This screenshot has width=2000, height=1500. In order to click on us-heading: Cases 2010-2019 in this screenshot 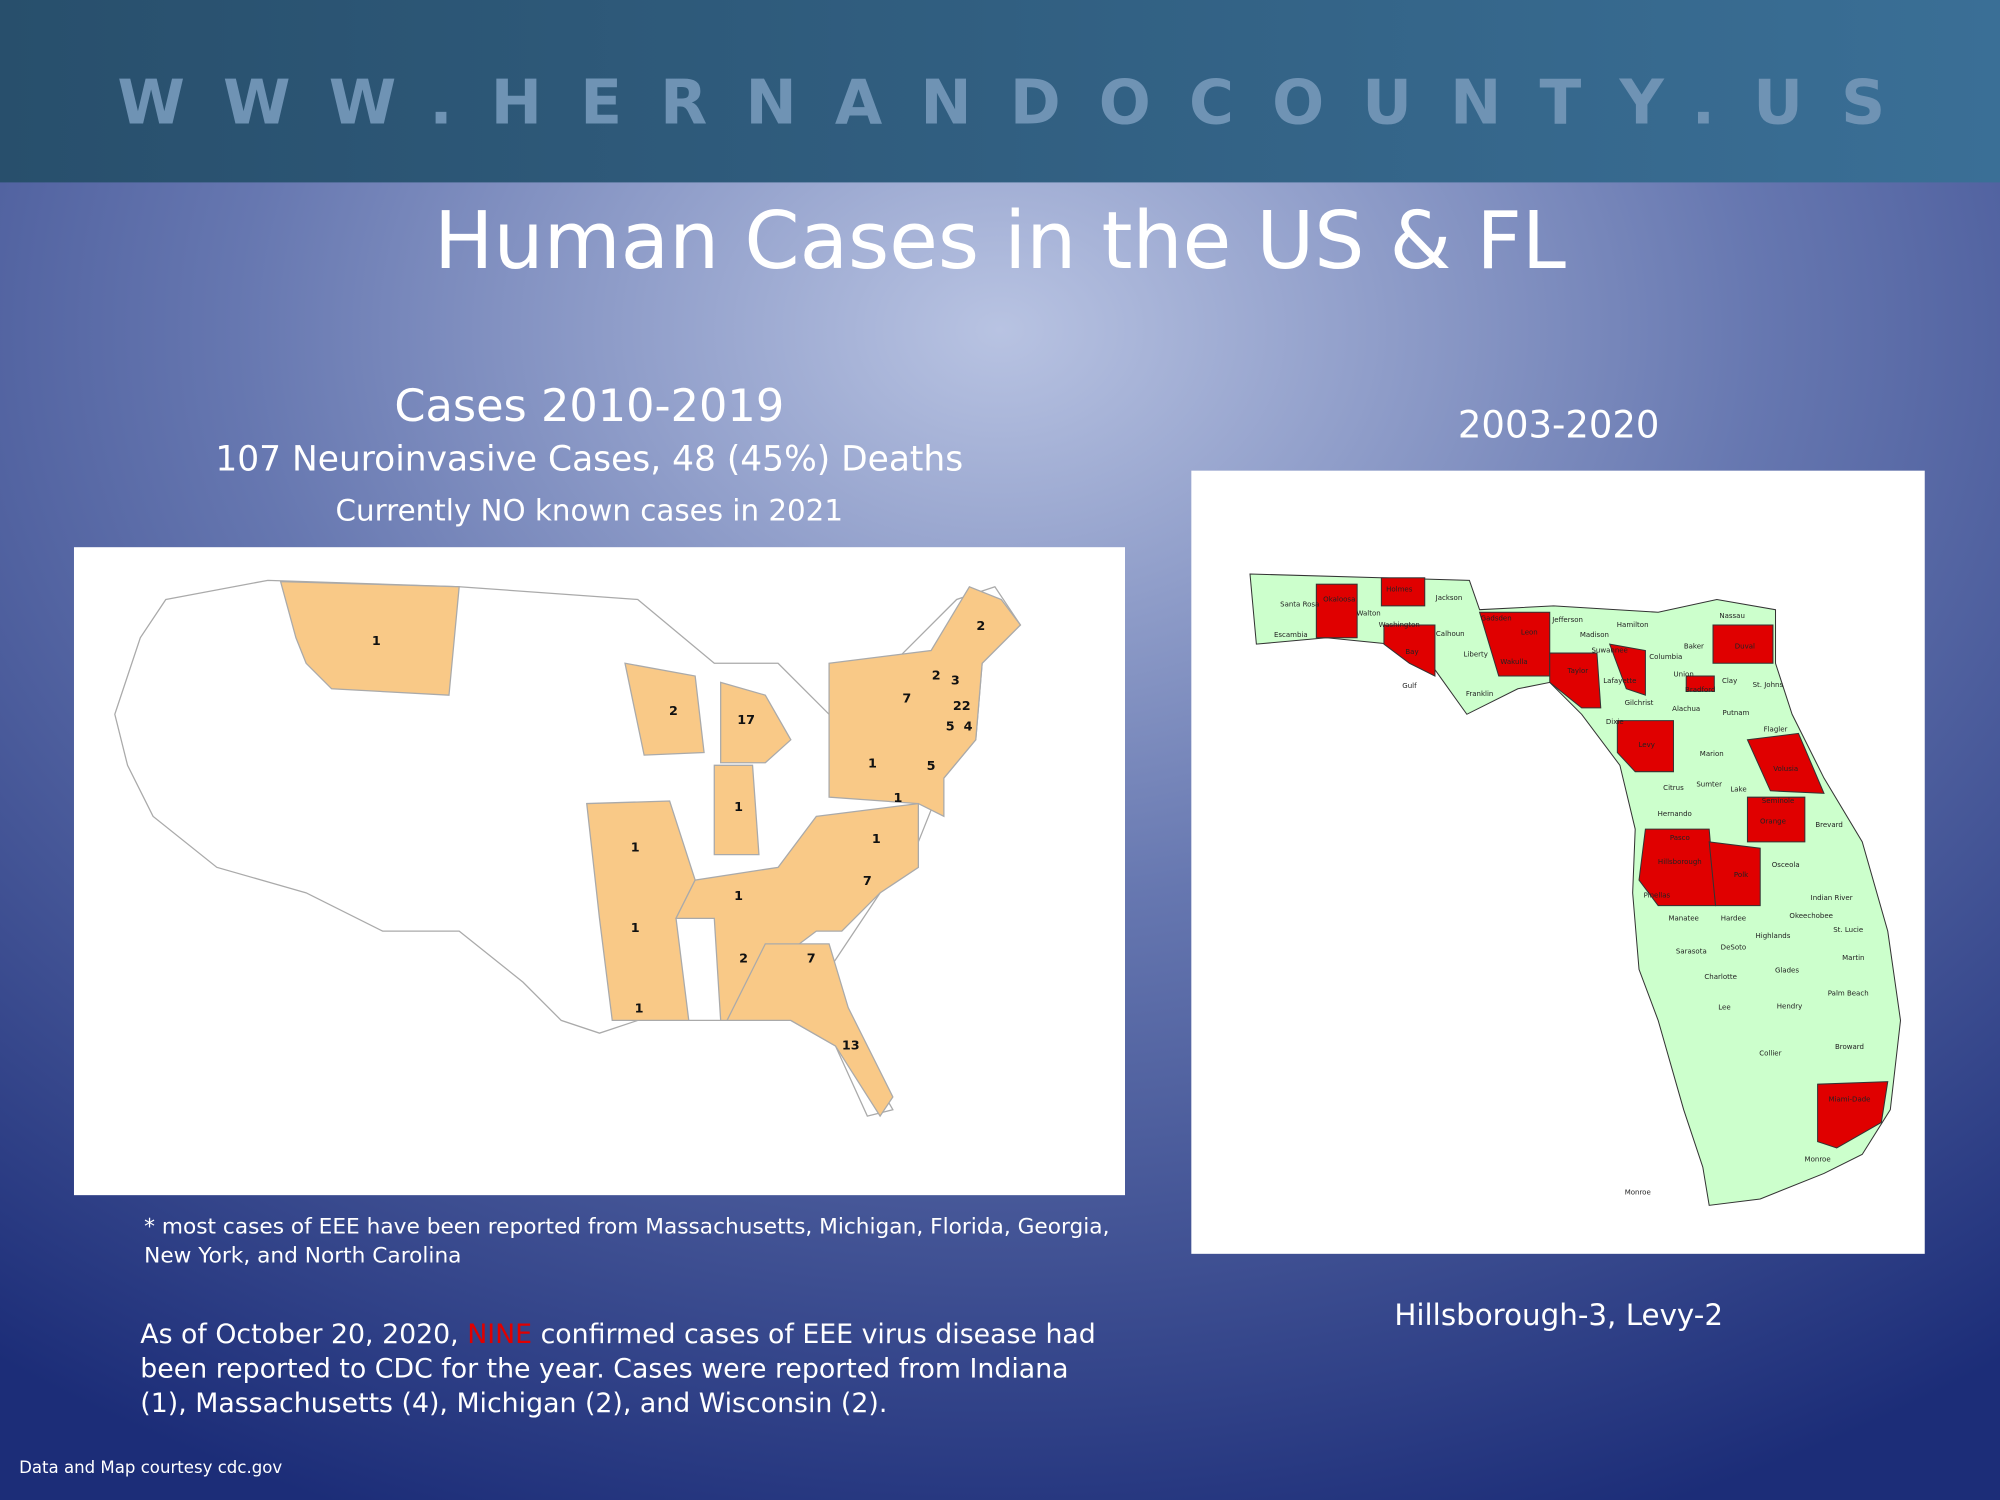, I will do `click(589, 406)`.